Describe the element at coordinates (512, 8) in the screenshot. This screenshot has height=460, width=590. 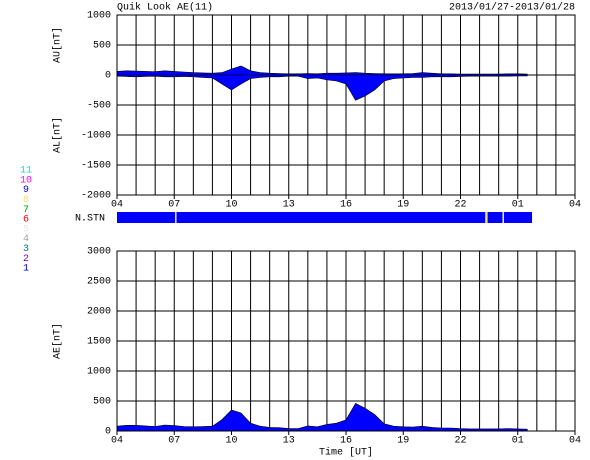
I see `date-range: 2013/01/27-2013/01/28` at that location.